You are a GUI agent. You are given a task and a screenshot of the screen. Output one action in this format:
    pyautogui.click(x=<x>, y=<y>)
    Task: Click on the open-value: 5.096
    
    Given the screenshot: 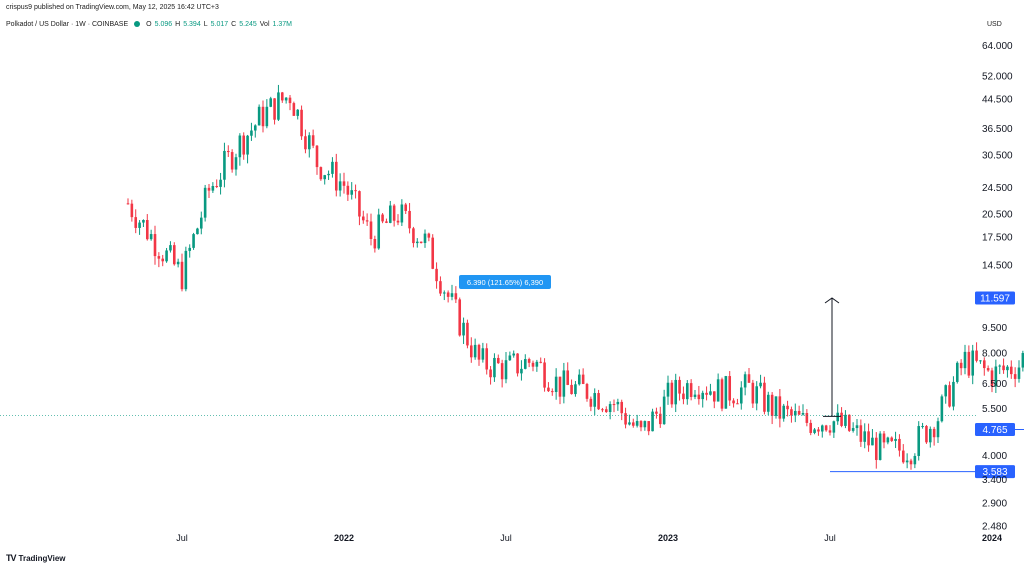 What is the action you would take?
    pyautogui.click(x=163, y=24)
    